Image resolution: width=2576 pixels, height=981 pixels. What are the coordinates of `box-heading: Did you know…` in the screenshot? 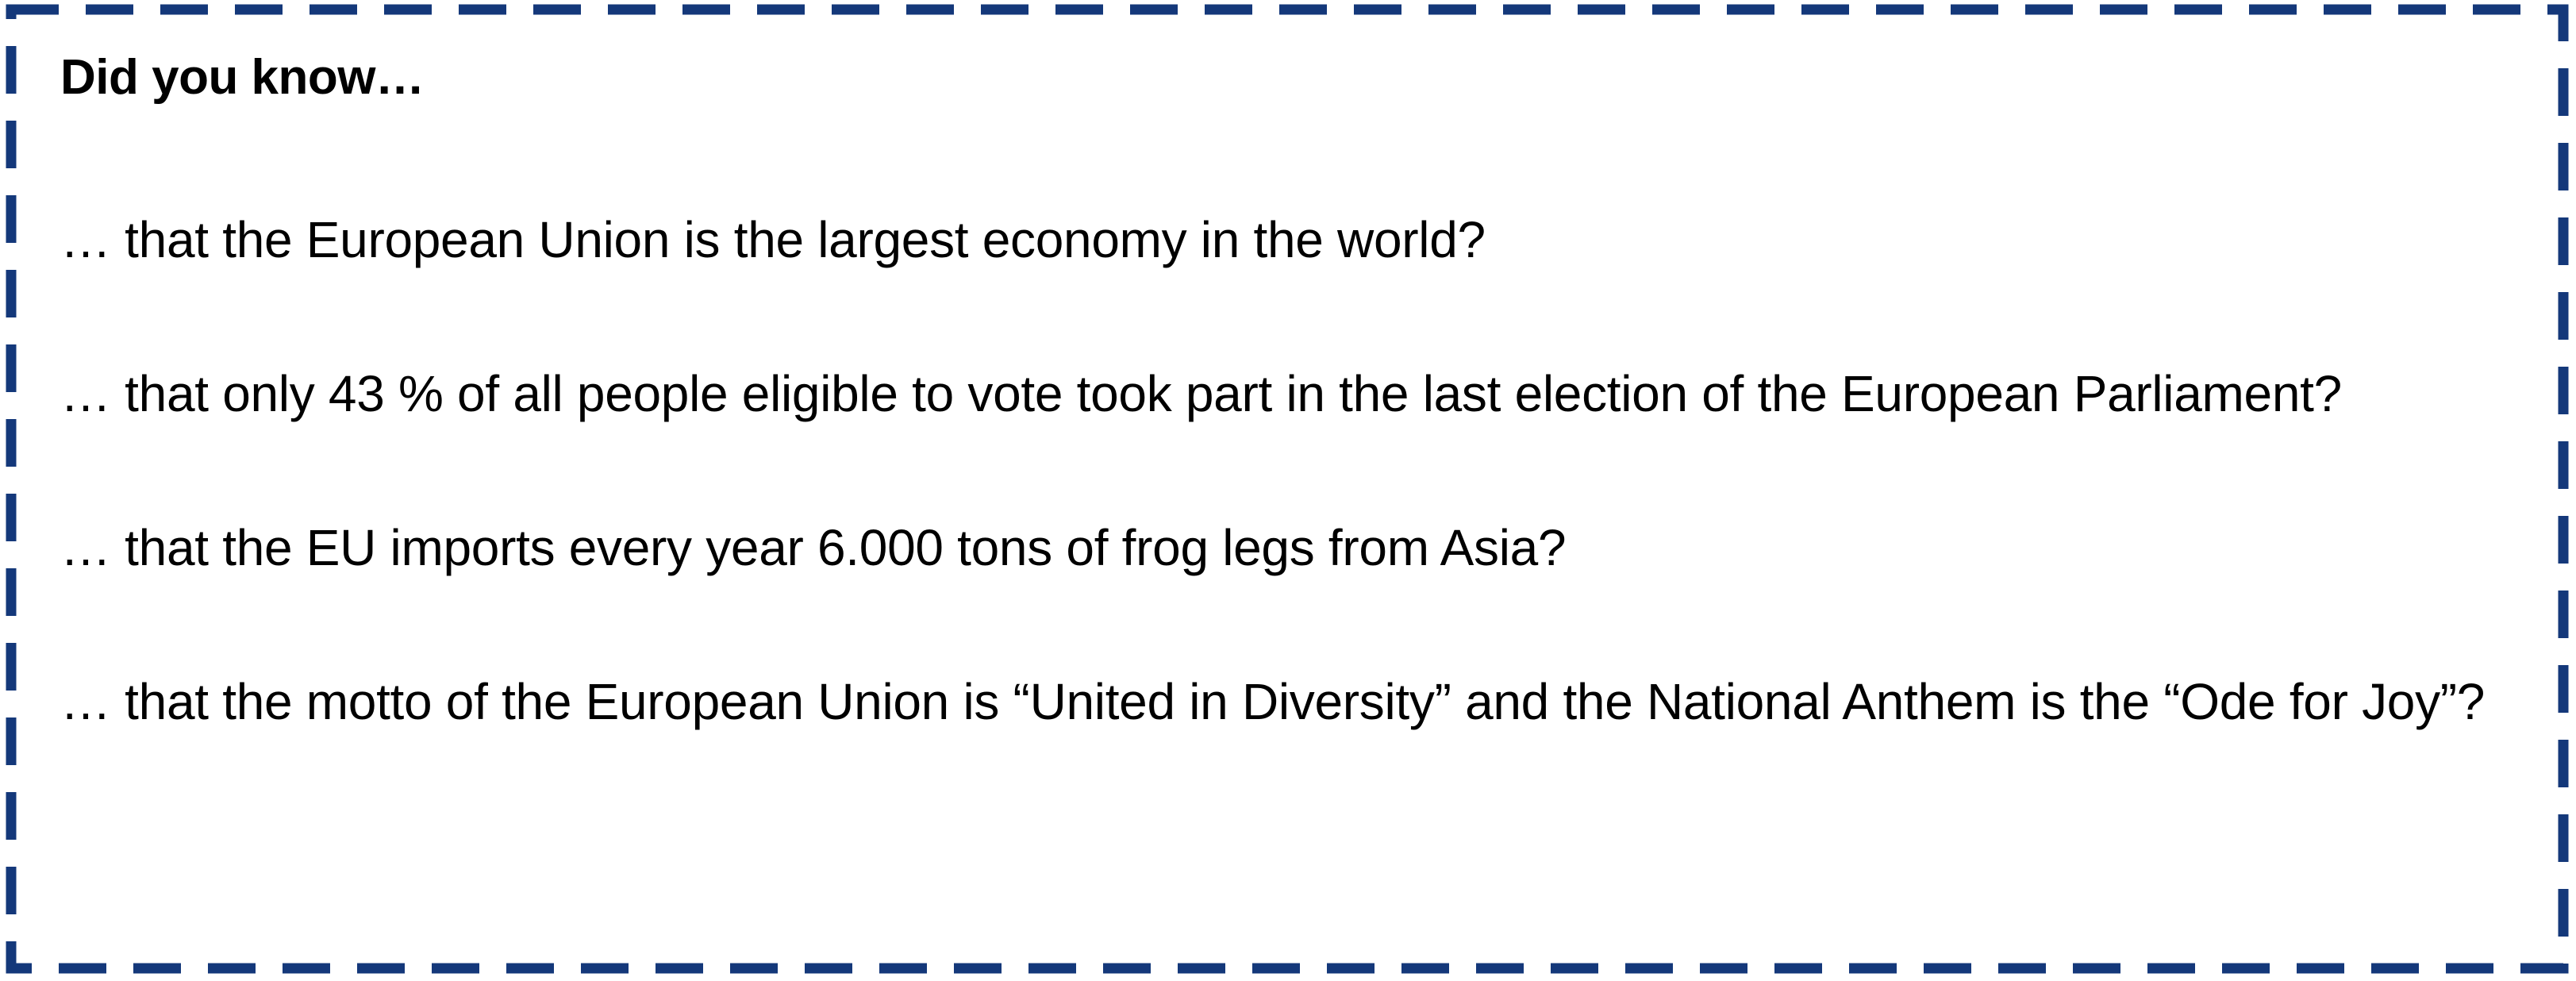 It's located at (242, 77).